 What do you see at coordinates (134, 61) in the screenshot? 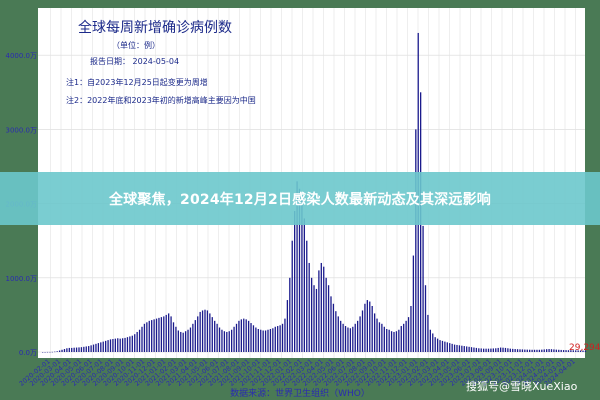
I see `report-date: 报告日期： 2024-05-04` at bounding box center [134, 61].